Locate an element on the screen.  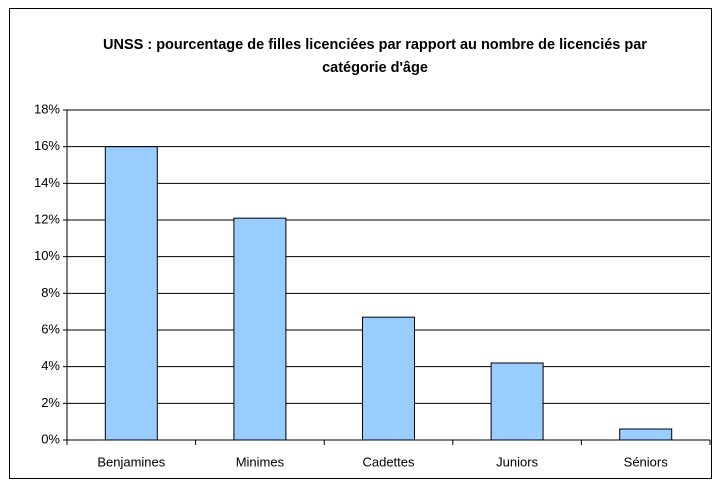
y-tick-label: 4% is located at coordinates (50, 365).